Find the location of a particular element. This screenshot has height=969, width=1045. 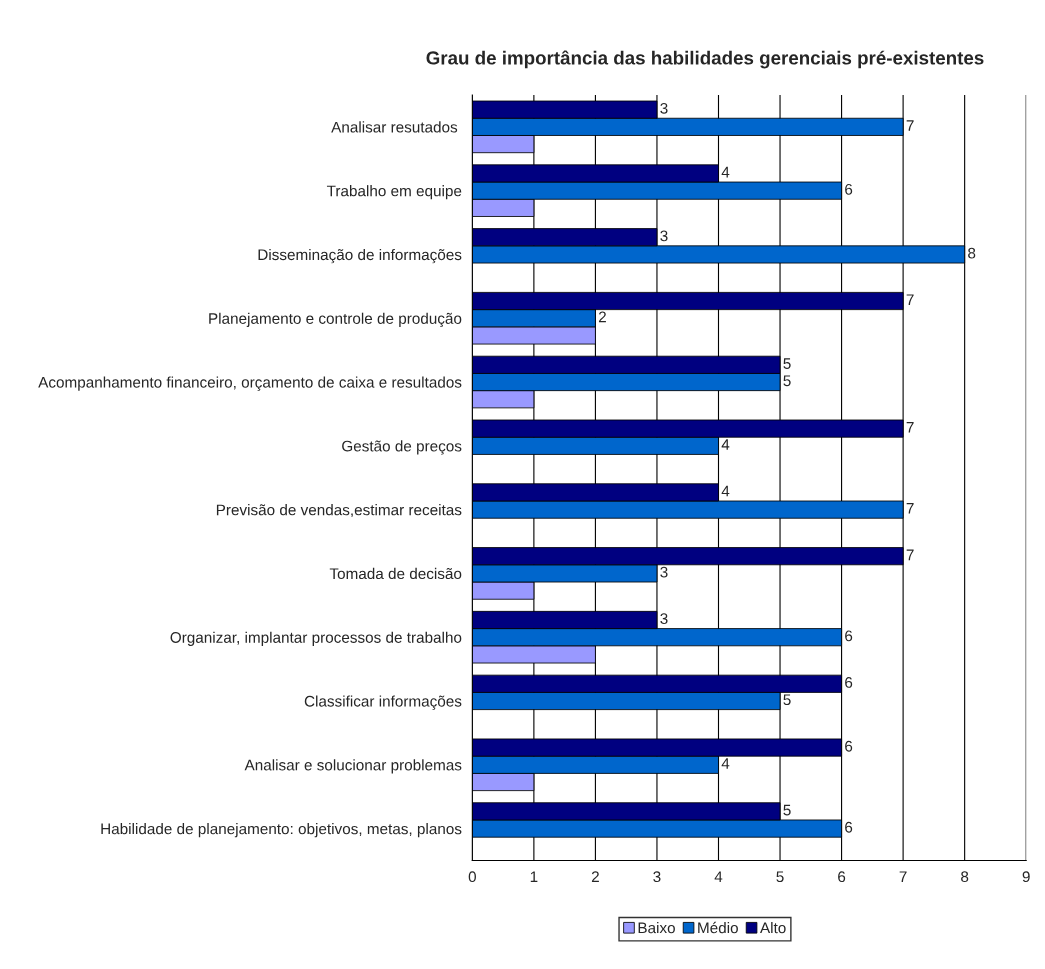

x-tick-label: 9 is located at coordinates (1026, 877).